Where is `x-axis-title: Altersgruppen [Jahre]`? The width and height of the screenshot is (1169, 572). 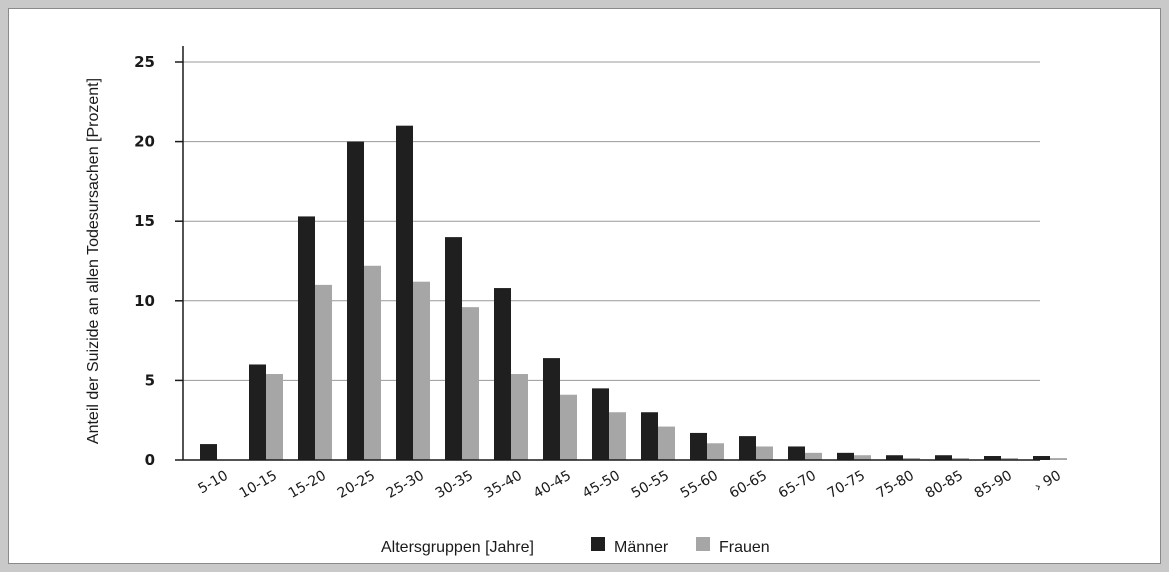
x-axis-title: Altersgruppen [Jahre] is located at coordinates (457, 547).